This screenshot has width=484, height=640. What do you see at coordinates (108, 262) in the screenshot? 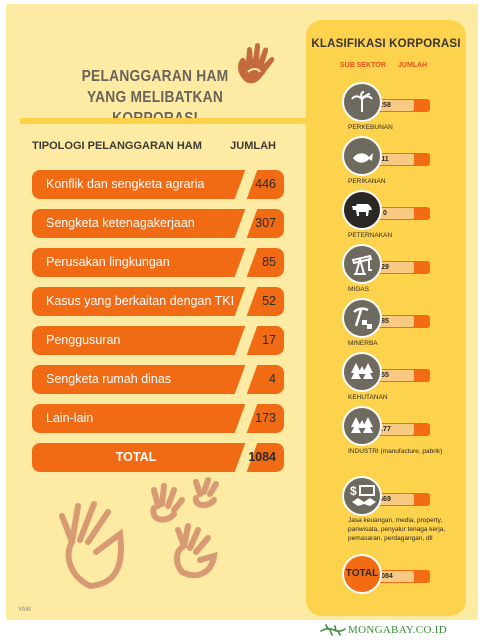
I see `row-label: Perusakan lingkungan` at bounding box center [108, 262].